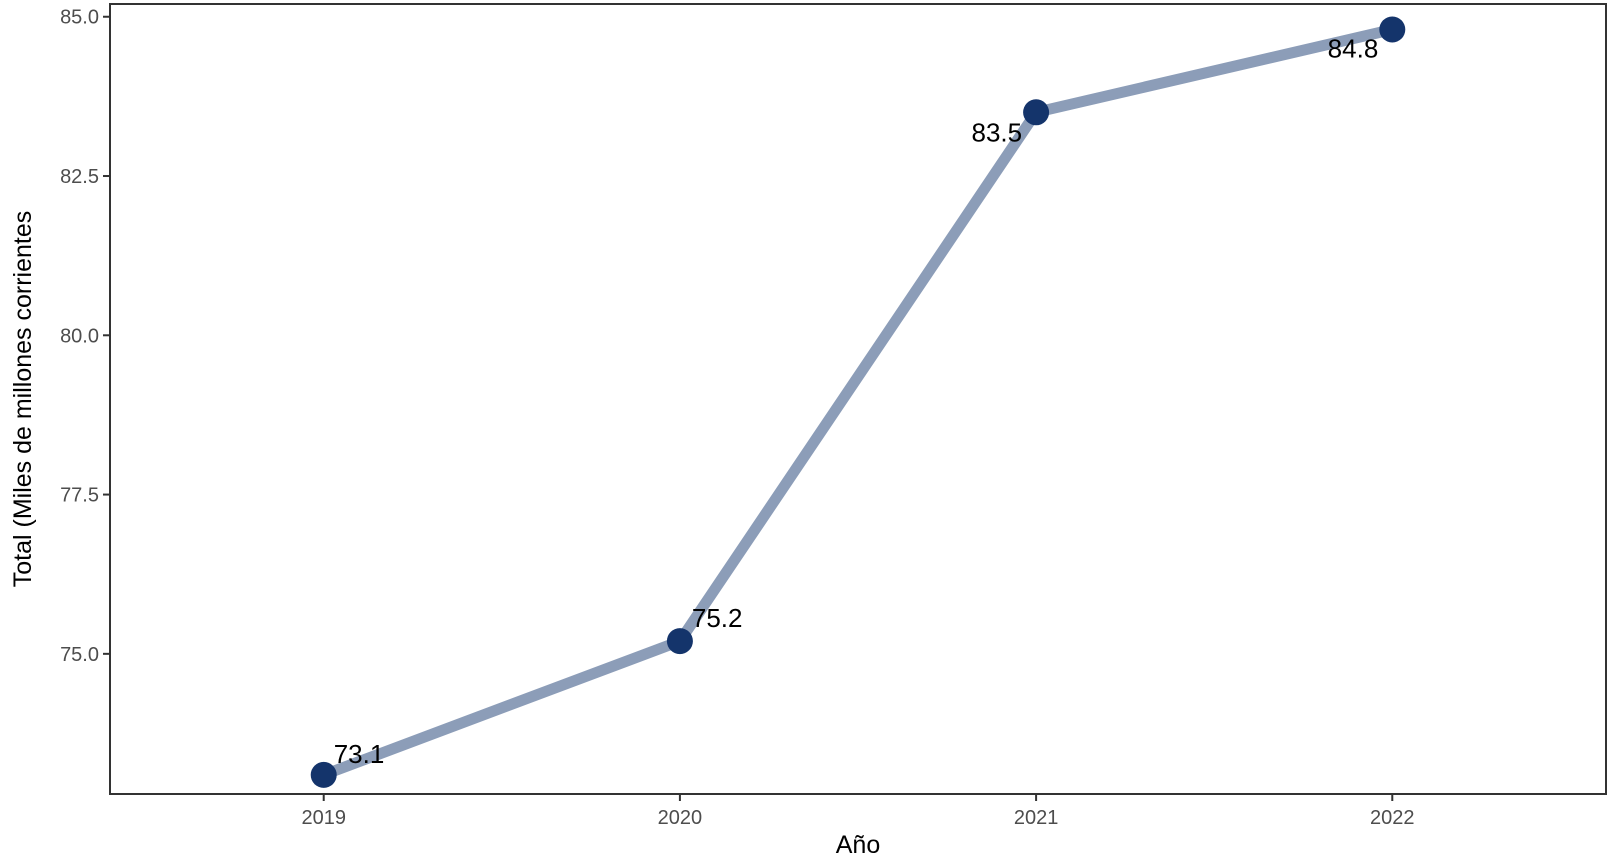  What do you see at coordinates (996, 132) in the screenshot?
I see `data-label: 83.5` at bounding box center [996, 132].